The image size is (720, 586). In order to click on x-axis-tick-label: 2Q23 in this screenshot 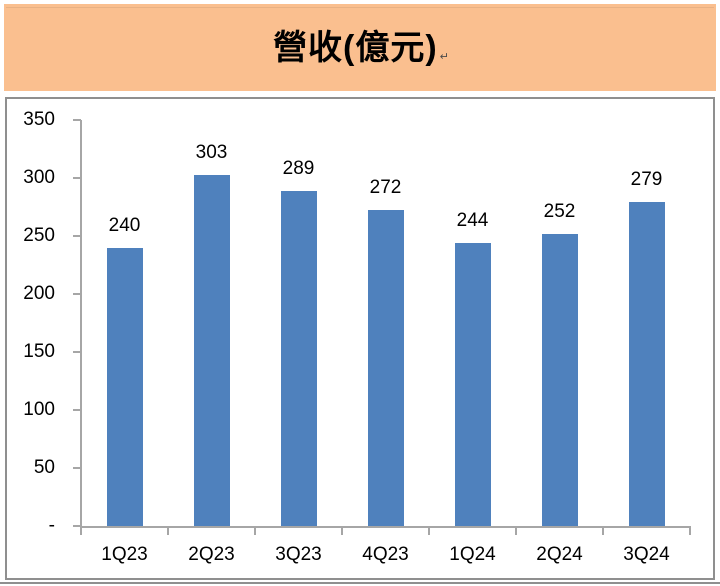, I will do `click(211, 554)`.